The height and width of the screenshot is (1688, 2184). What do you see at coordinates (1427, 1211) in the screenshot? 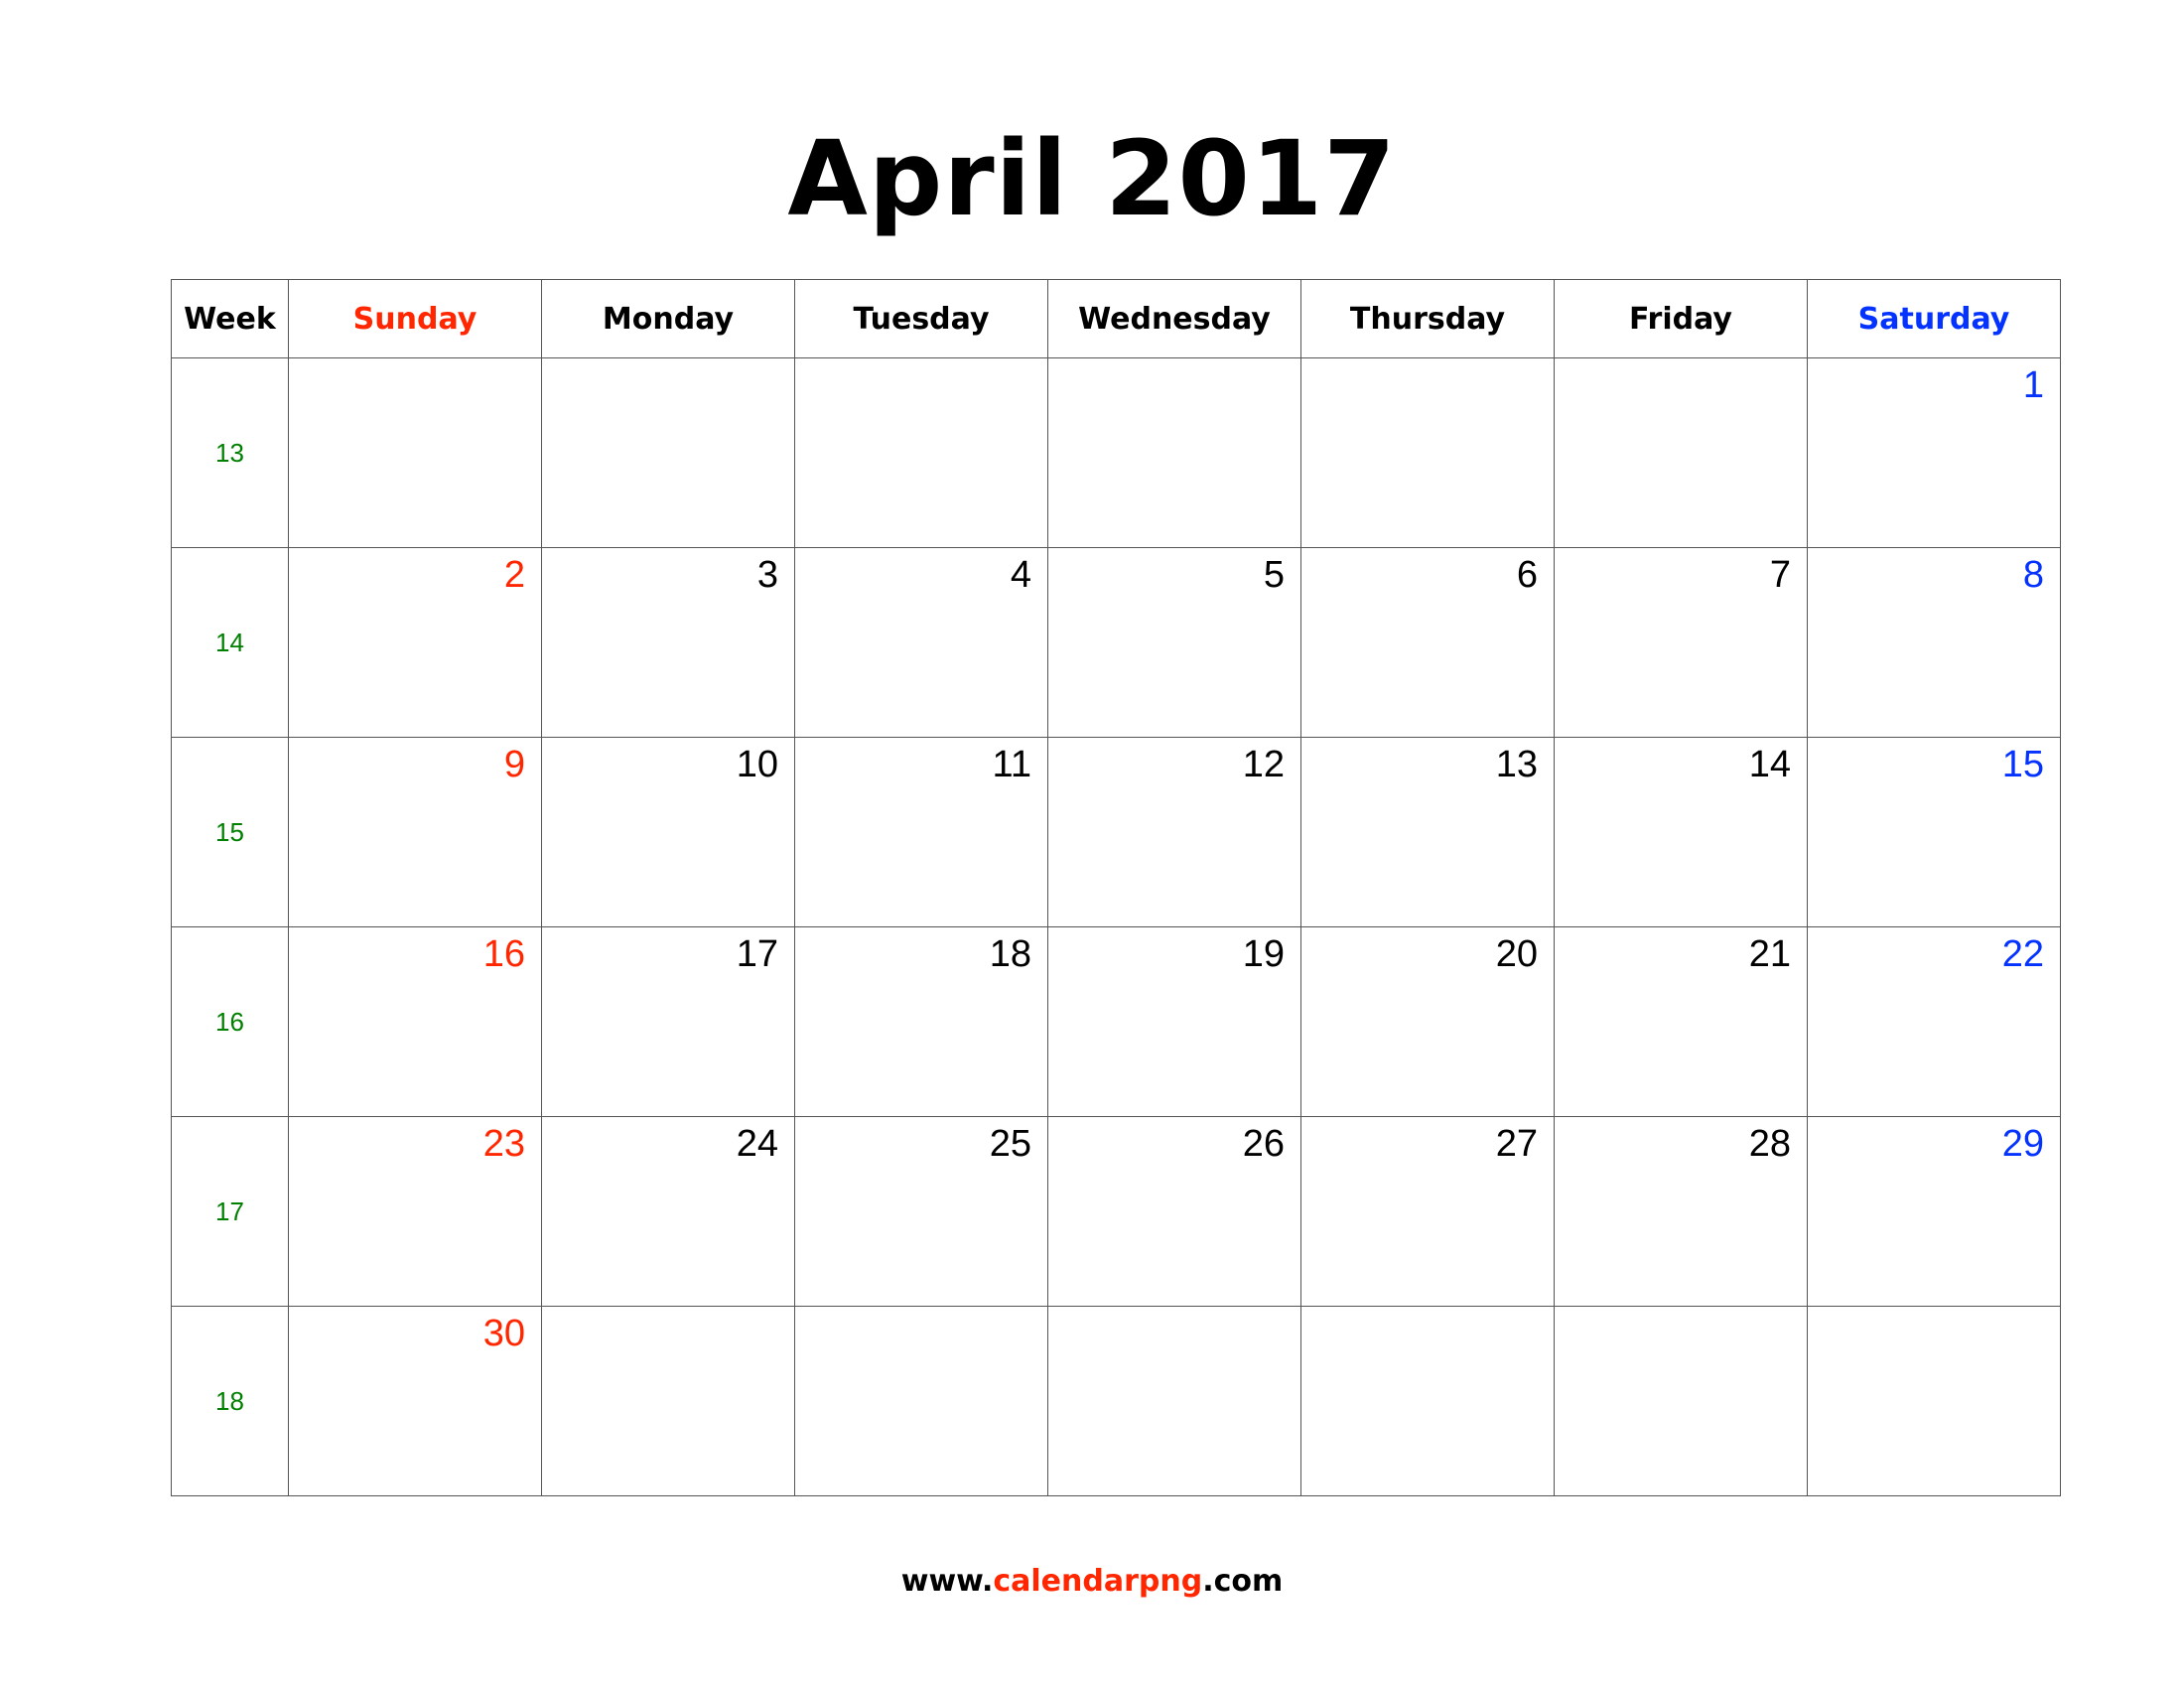
I see `day-cell: 27` at bounding box center [1427, 1211].